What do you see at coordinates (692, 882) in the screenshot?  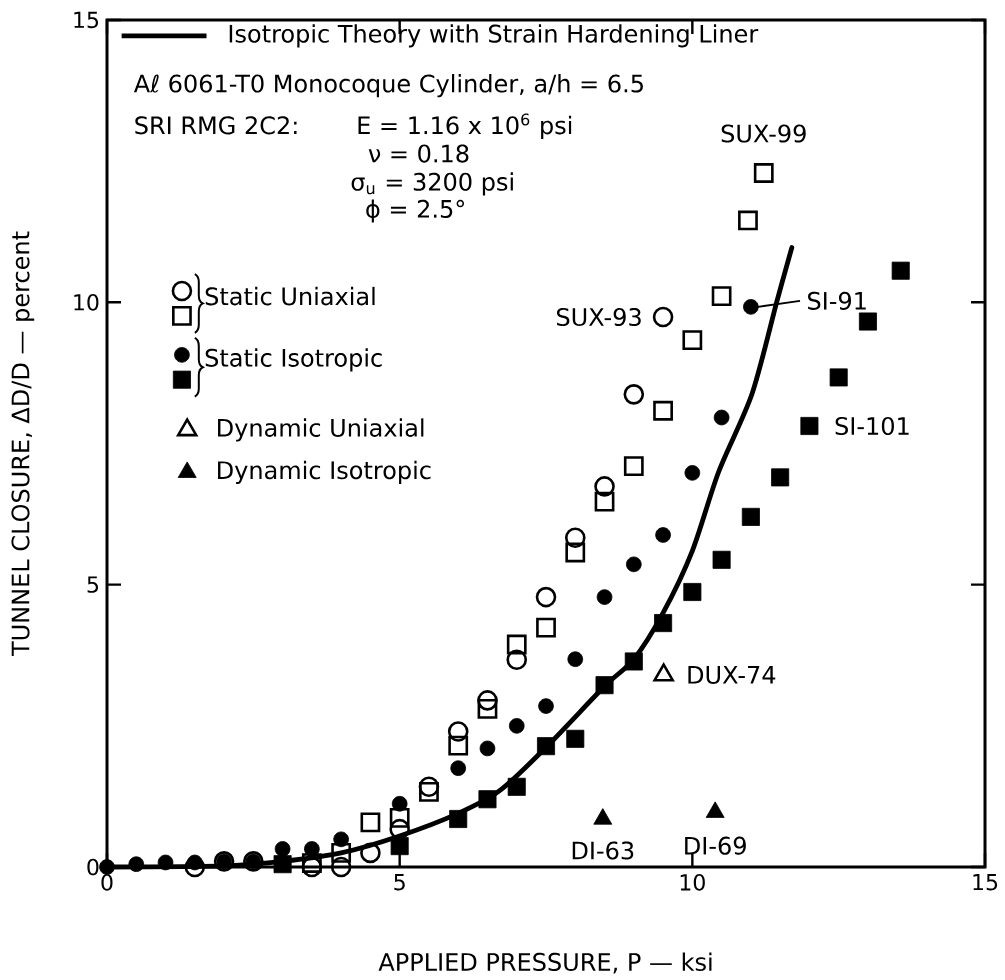 I see `x-tick-label: 10` at bounding box center [692, 882].